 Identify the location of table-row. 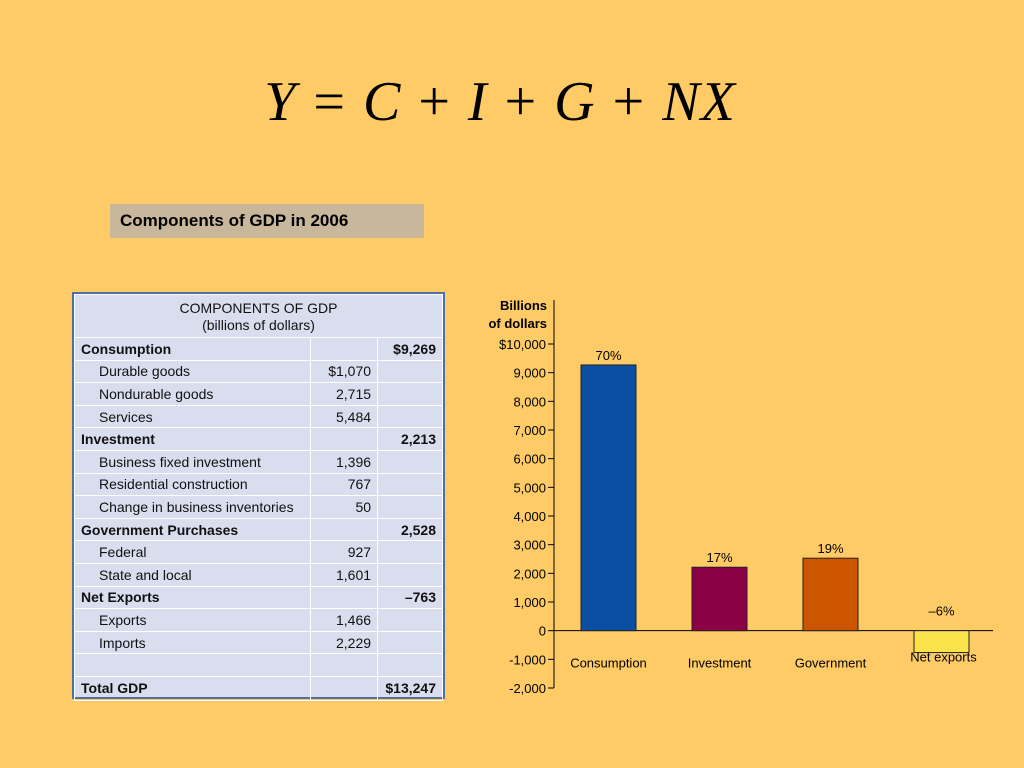
(258, 665).